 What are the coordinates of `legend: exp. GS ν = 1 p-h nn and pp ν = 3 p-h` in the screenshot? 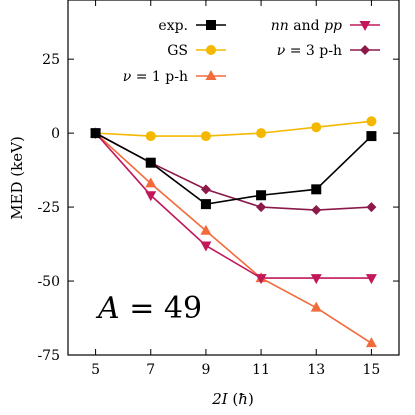 It's located at (251, 51).